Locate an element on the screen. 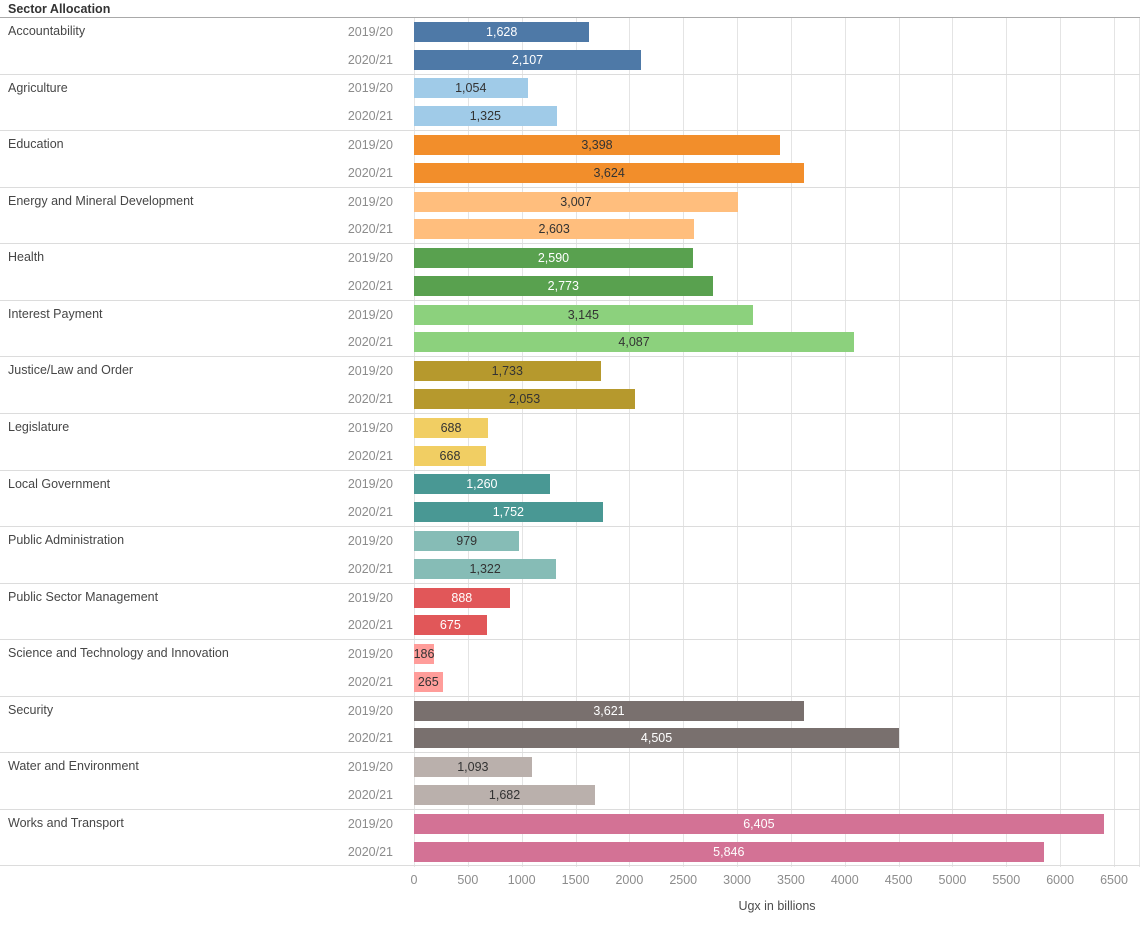 This screenshot has width=1140, height=926. bar-value-label: 888 is located at coordinates (462, 597).